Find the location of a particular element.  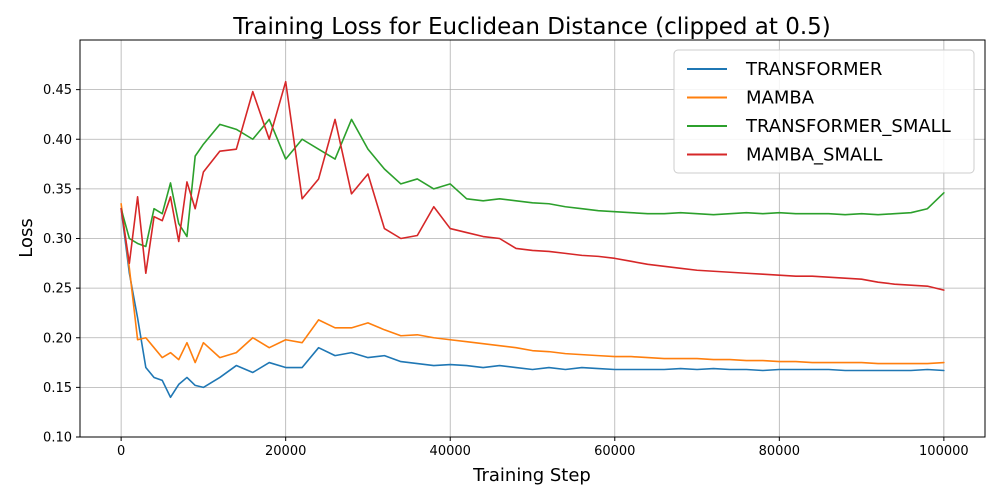

legend-entry-label: MAMBA is located at coordinates (780, 98).